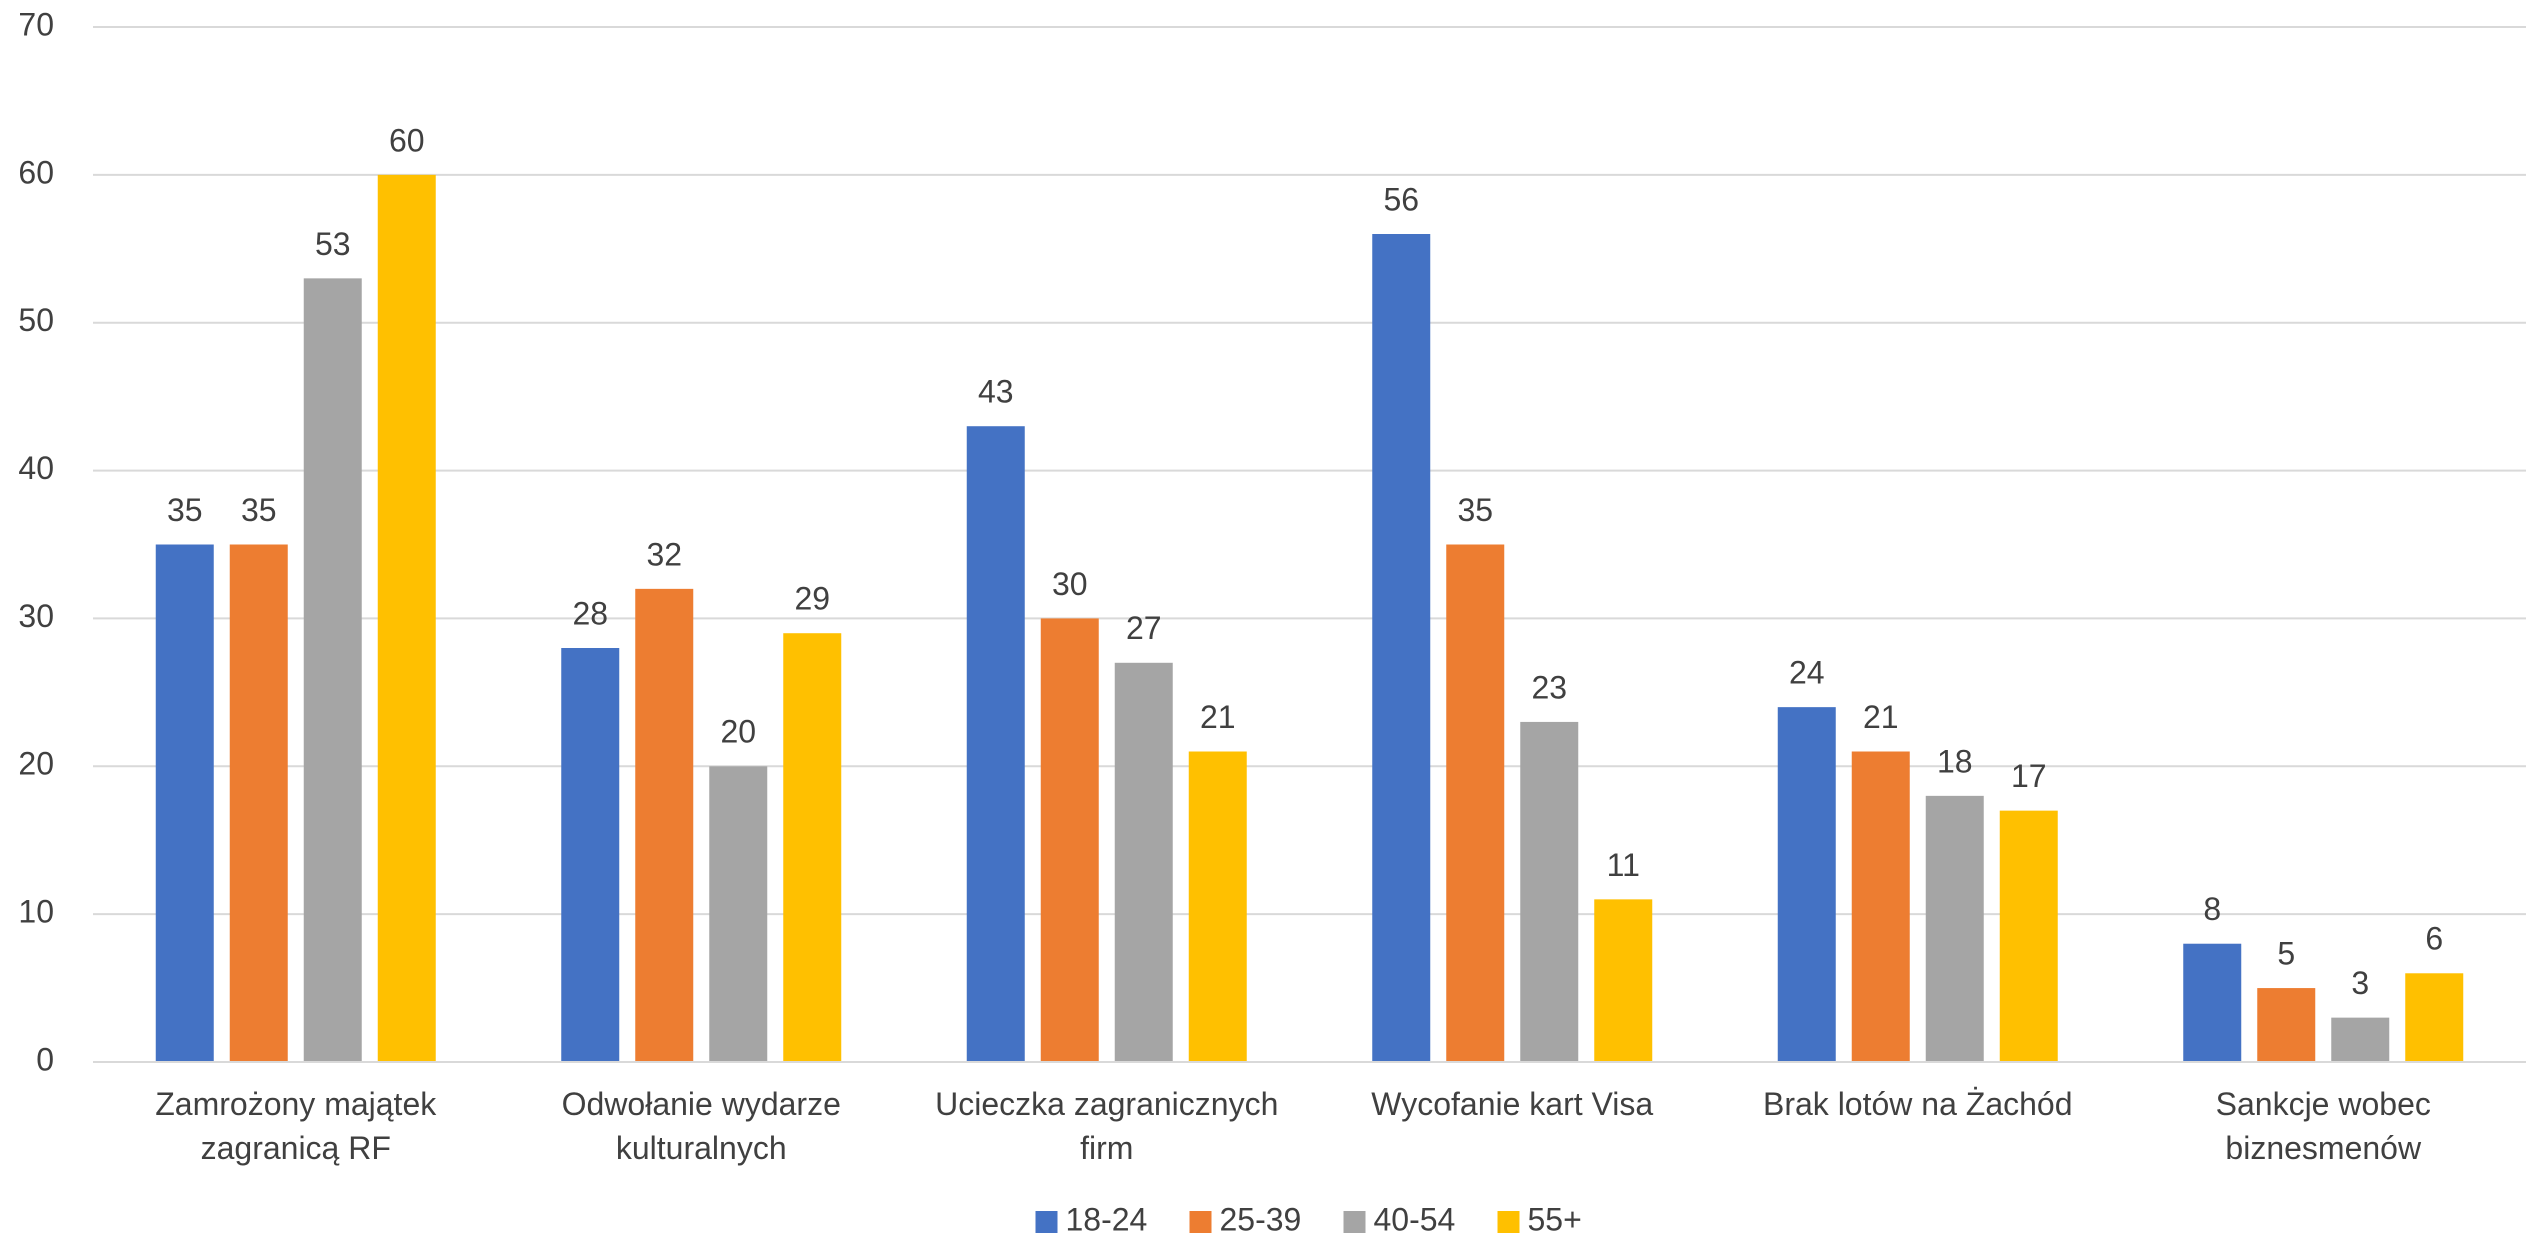 This screenshot has width=2526, height=1239. I want to click on data-label: 32, so click(664, 554).